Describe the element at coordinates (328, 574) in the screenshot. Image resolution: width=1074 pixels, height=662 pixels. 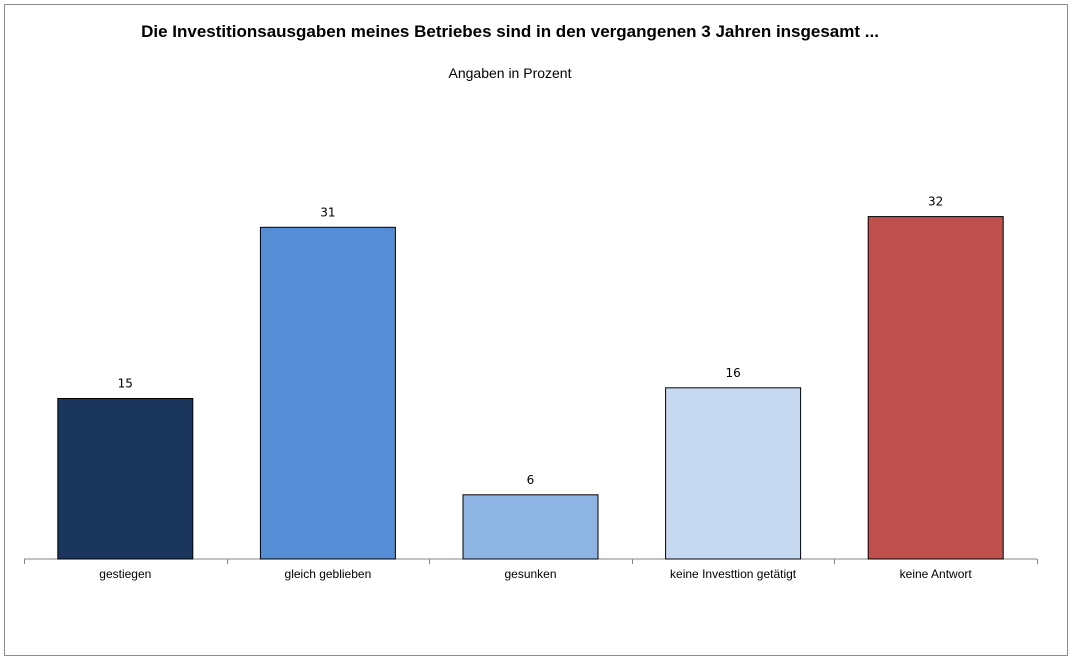
I see `category-label: gleich geblieben` at that location.